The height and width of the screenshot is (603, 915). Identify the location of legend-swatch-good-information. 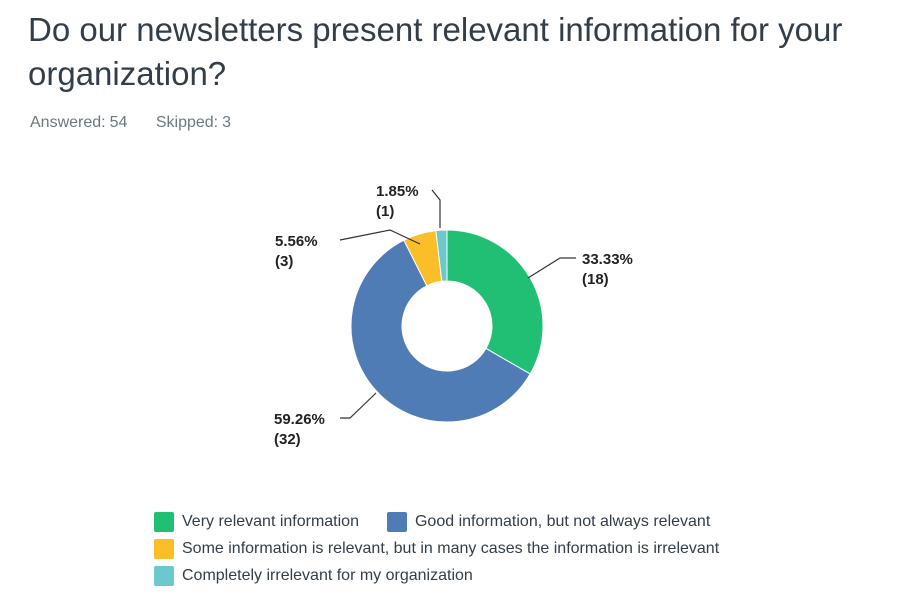
(396, 521).